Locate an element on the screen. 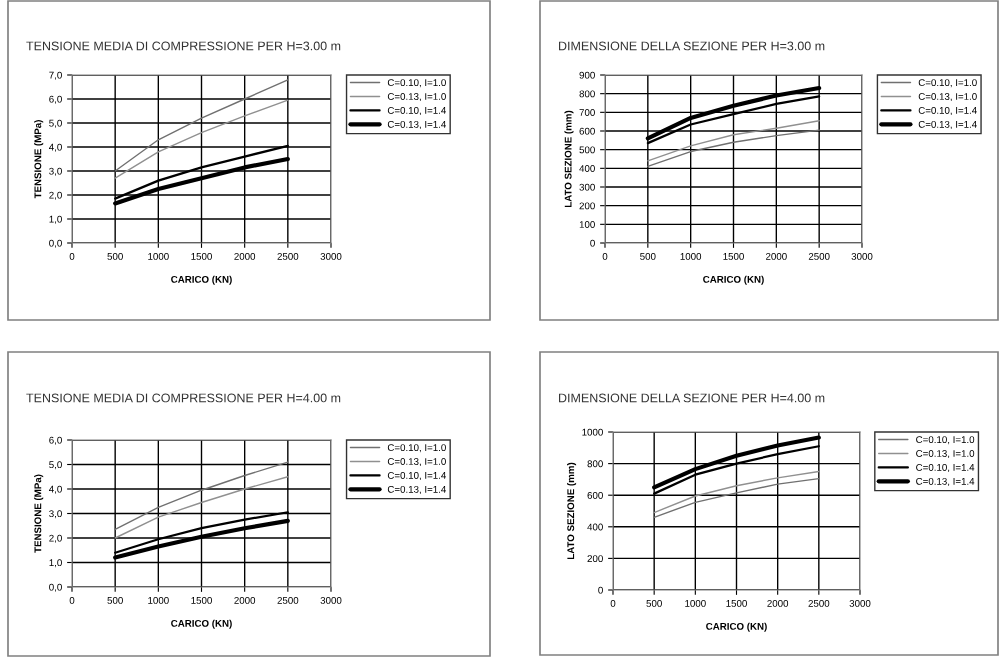 This screenshot has height=657, width=1001. chart-title: DIMENSIONE DELLA SEZIONE PER H=3.00 m is located at coordinates (692, 46).